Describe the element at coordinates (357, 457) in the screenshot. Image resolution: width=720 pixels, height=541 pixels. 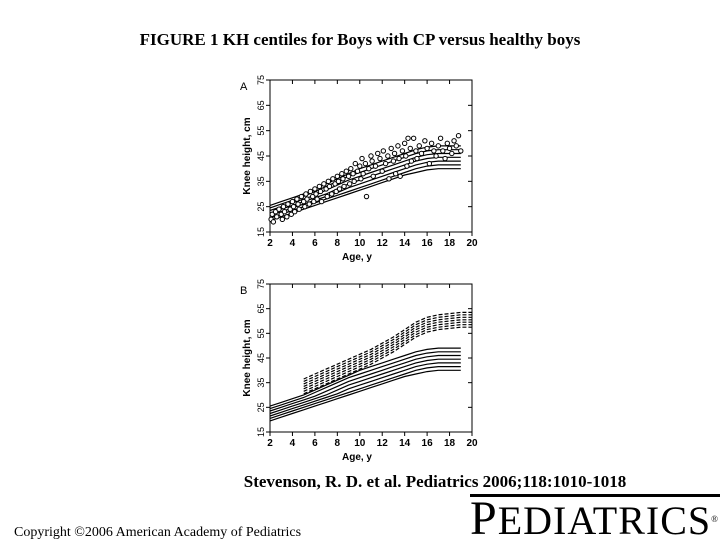
I see `x-axis-title: Age, y` at that location.